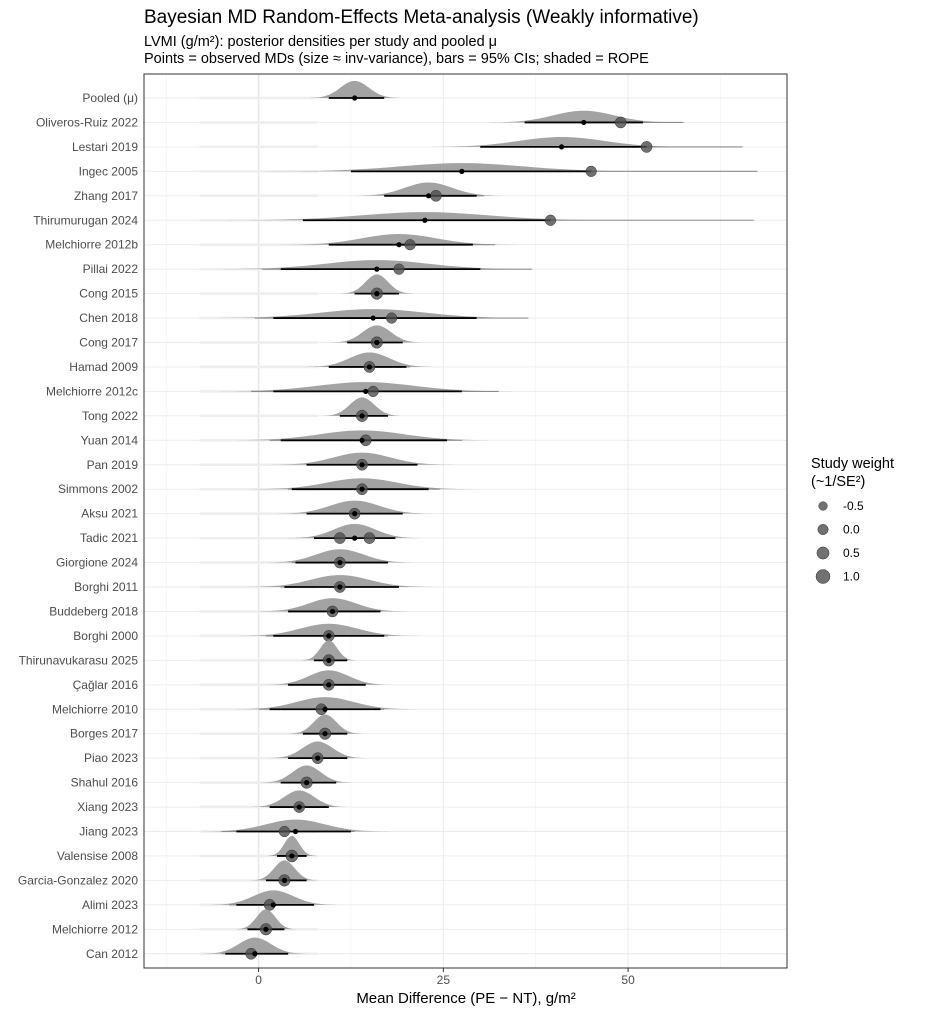  Describe the element at coordinates (106, 196) in the screenshot. I see `y-tick-label: Zhang 2017` at that location.